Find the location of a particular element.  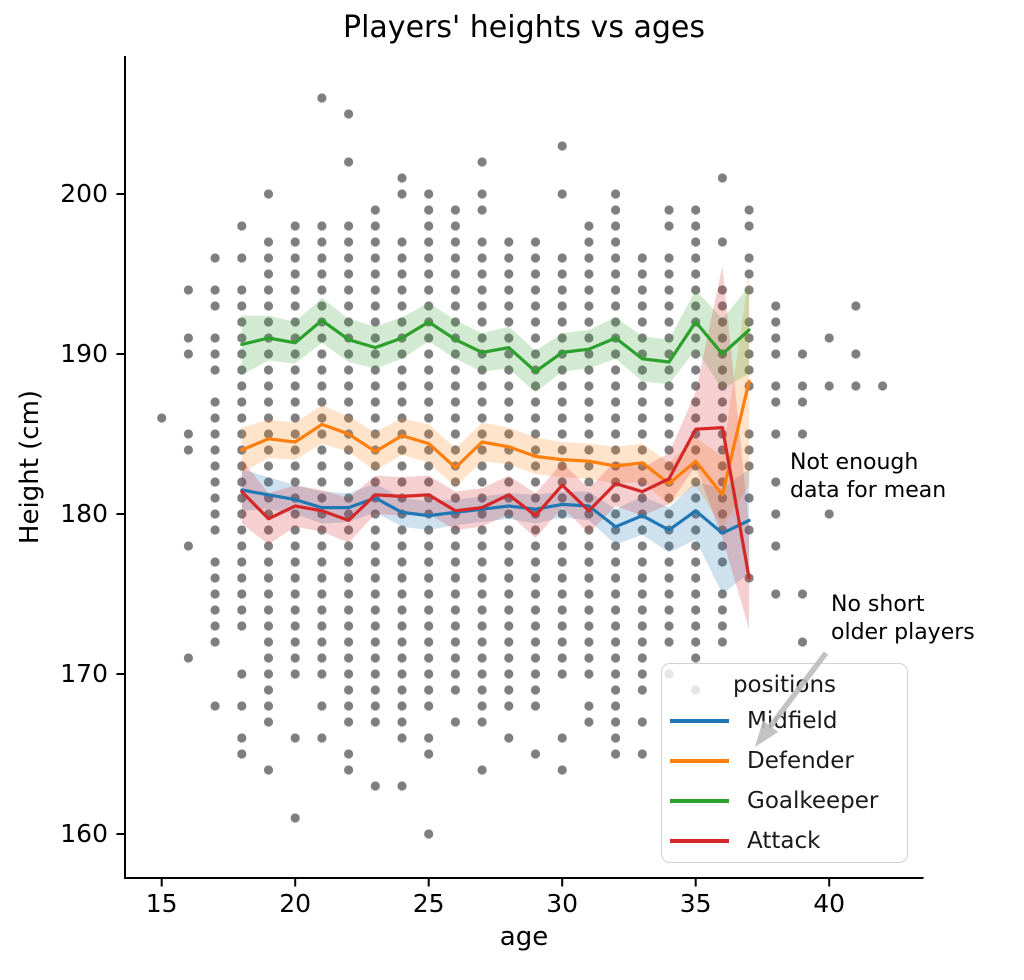

x-tick-label: 30 is located at coordinates (562, 903).